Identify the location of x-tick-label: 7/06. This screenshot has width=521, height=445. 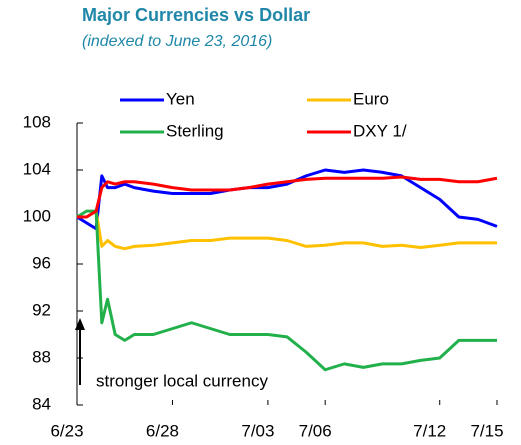
(315, 430).